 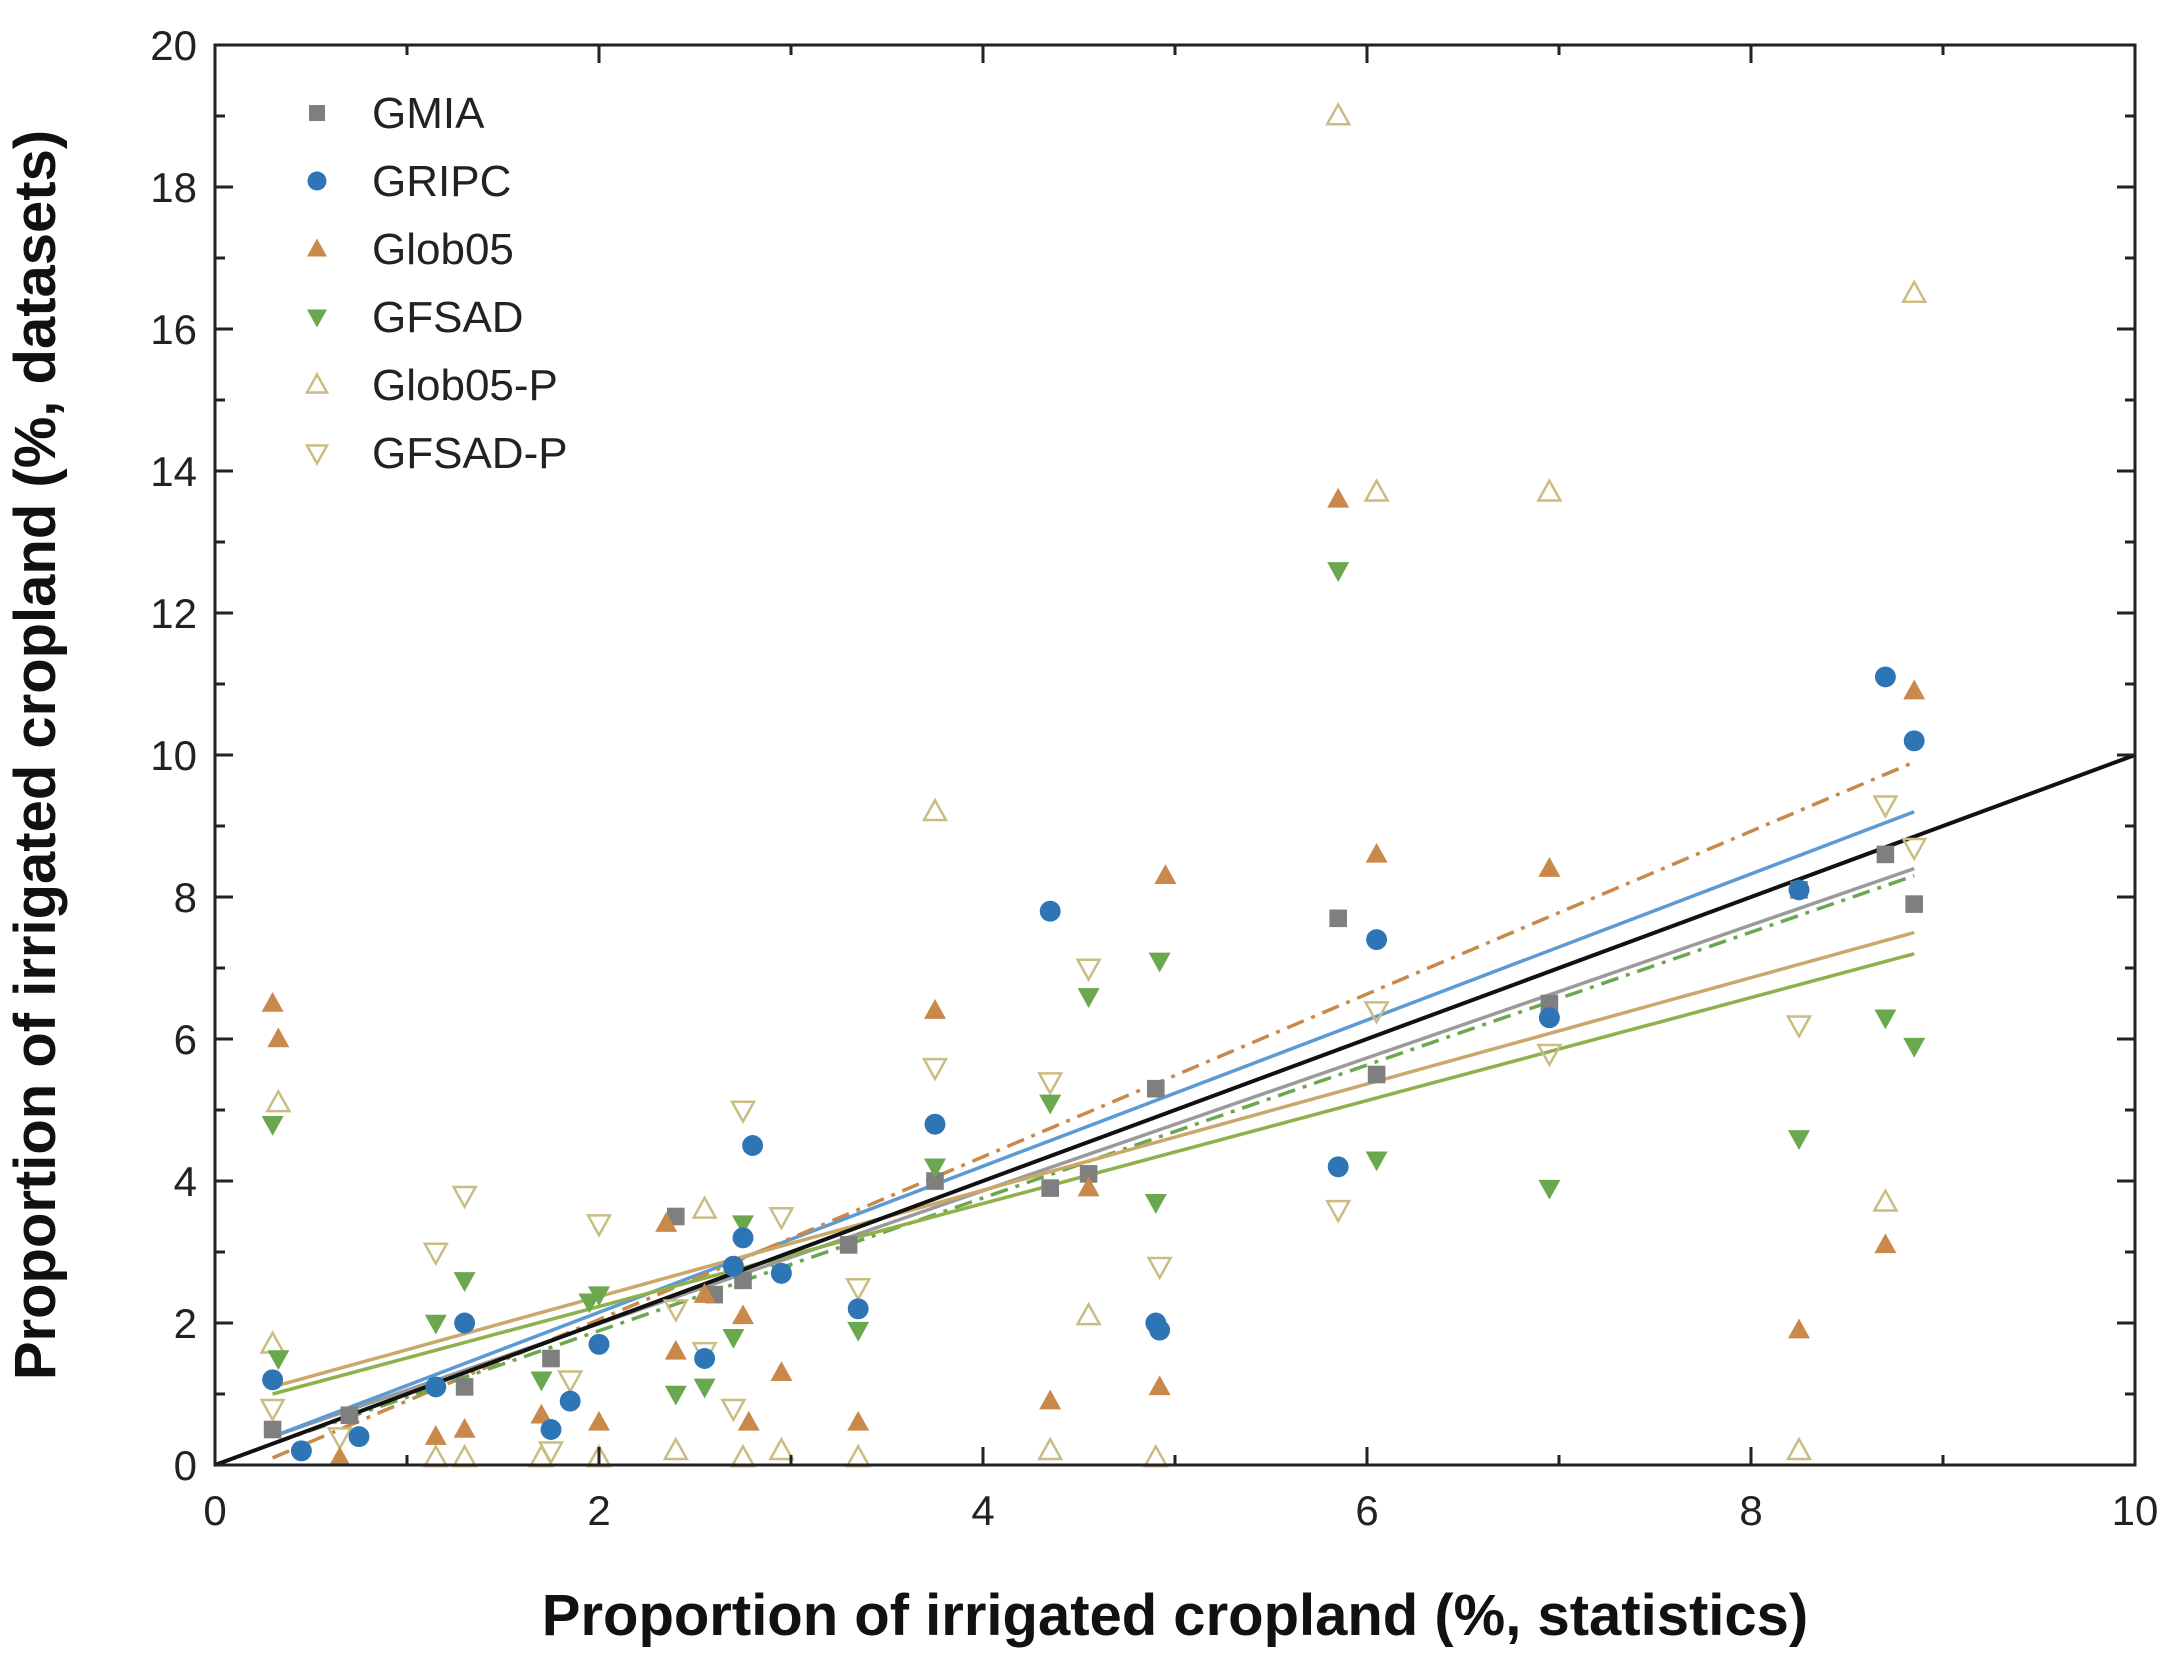 What do you see at coordinates (173, 755) in the screenshot?
I see `y-tick-label: 10` at bounding box center [173, 755].